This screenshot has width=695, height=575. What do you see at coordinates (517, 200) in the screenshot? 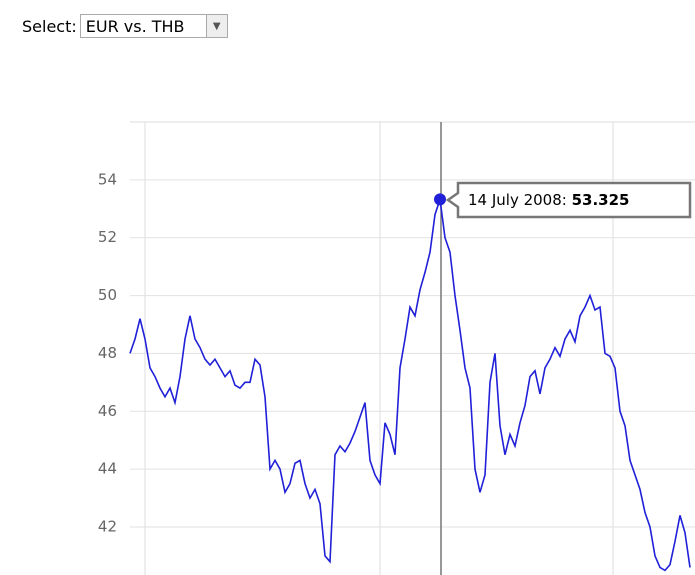
I see `tooltip-date: 14 July 2008:` at bounding box center [517, 200].